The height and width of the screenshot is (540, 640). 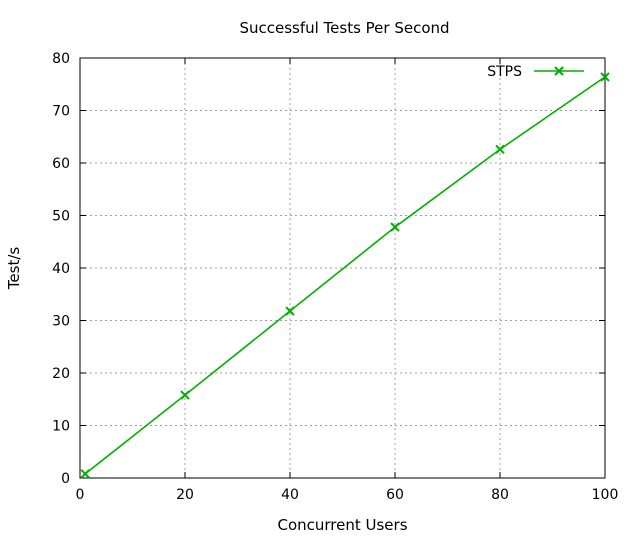 I want to click on legend: STPS, so click(x=535, y=72).